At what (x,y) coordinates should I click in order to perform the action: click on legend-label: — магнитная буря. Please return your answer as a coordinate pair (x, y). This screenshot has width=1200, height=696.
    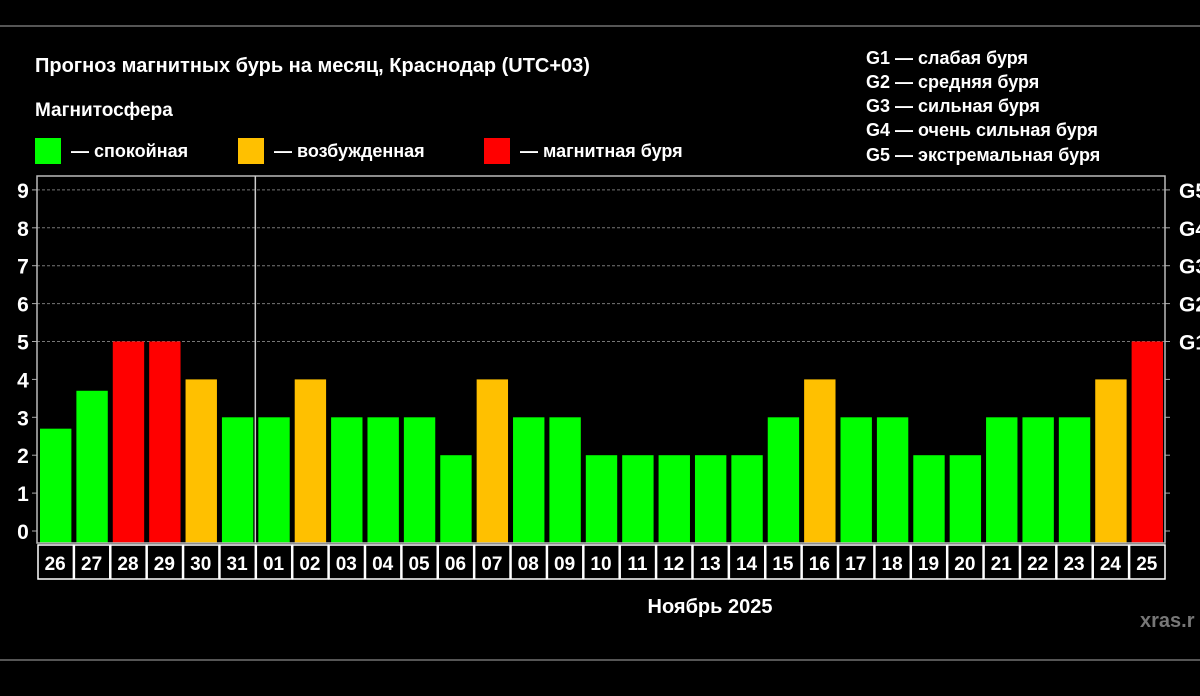
    Looking at the image, I should click on (601, 150).